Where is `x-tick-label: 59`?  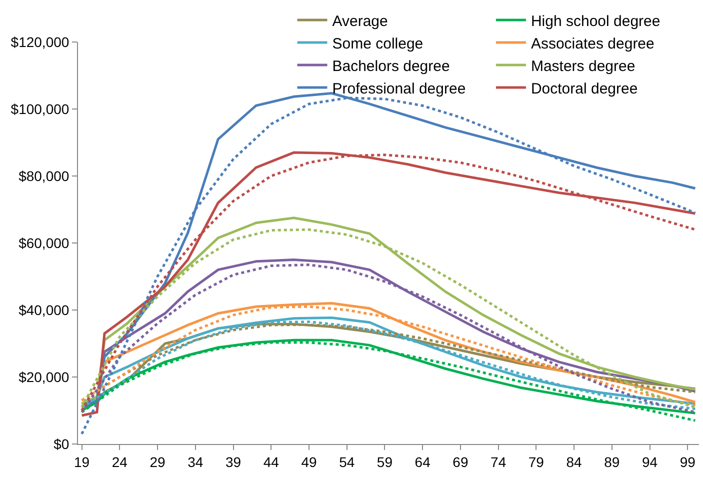 x-tick-label: 59 is located at coordinates (384, 462).